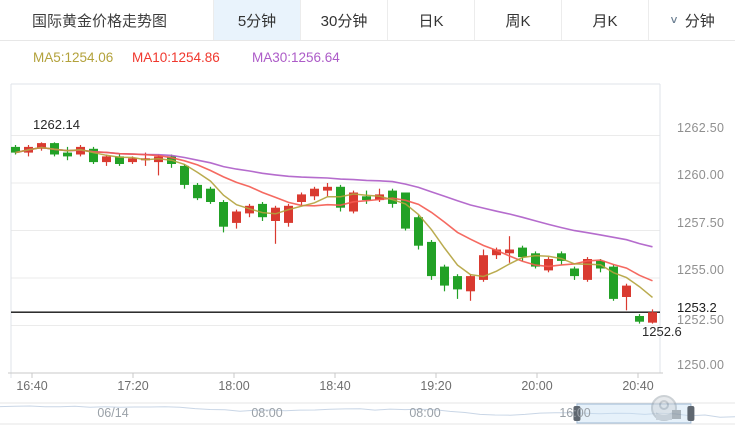 The image size is (735, 429). I want to click on low-price-label: 1252.6, so click(662, 331).